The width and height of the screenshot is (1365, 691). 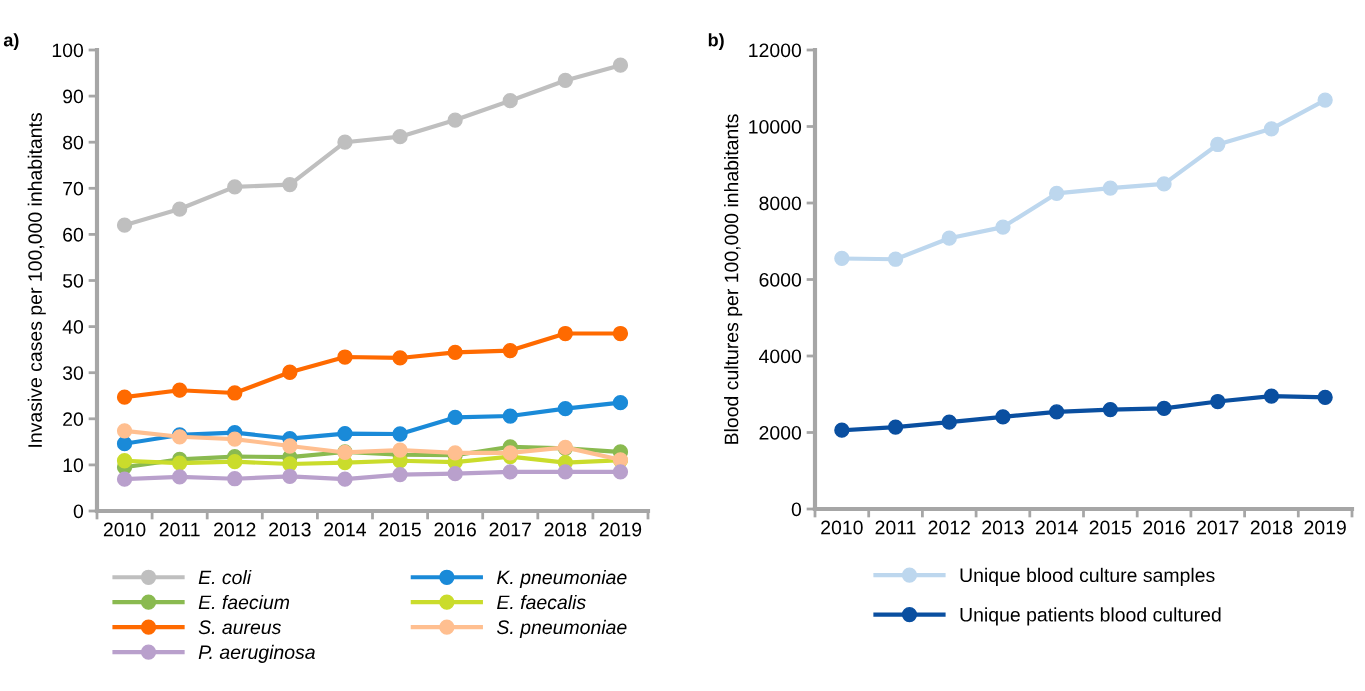 What do you see at coordinates (36, 280) in the screenshot?
I see `y-axis-title: Invasive cases per 100,000 inhabitants` at bounding box center [36, 280].